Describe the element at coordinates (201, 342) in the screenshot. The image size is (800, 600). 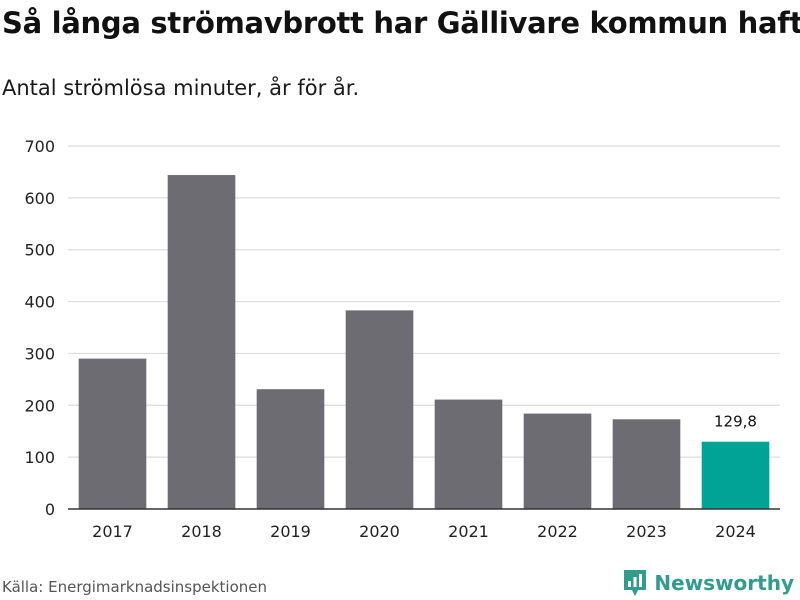
I see `bar-2018` at that location.